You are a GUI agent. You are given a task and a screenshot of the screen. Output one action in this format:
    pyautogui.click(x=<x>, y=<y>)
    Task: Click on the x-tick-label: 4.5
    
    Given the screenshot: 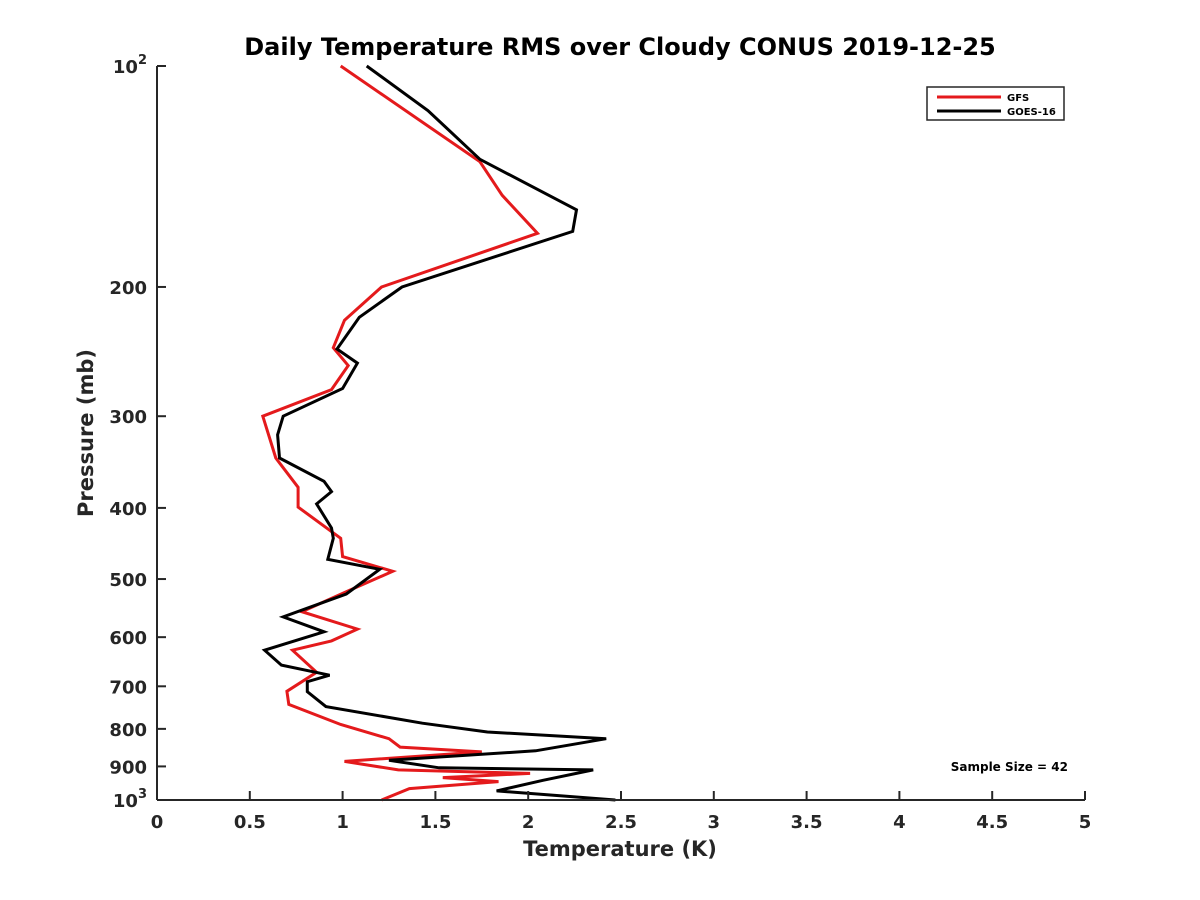 What is the action you would take?
    pyautogui.click(x=992, y=822)
    